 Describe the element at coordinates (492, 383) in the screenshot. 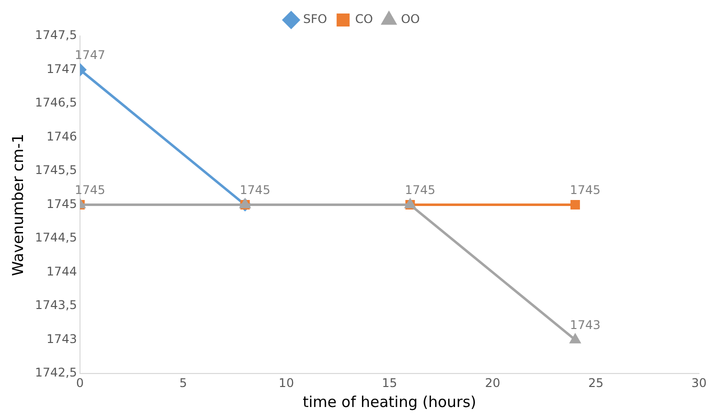

I see `x-tick-label: 20` at that location.